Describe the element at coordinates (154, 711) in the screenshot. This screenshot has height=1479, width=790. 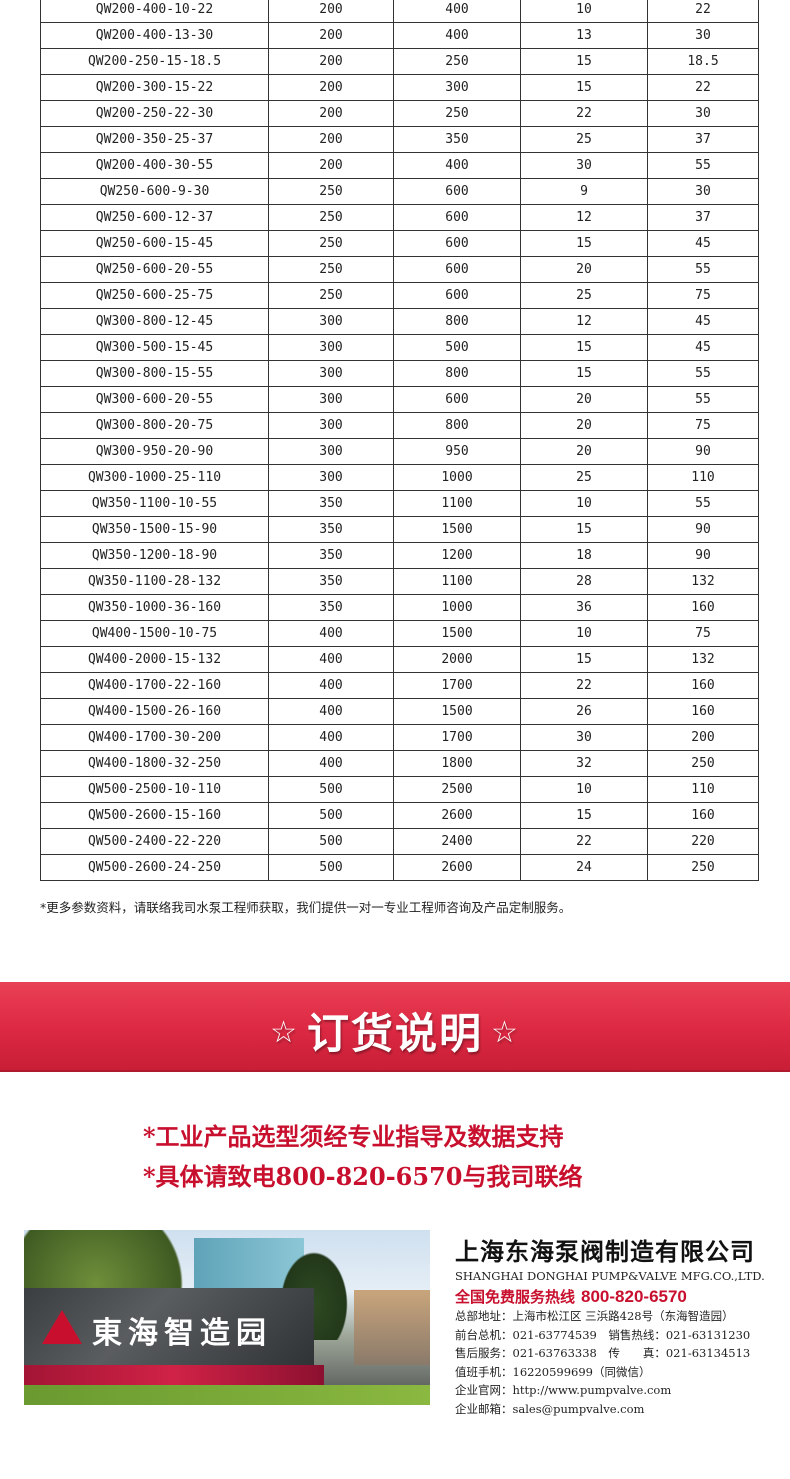
I see `table-cell: QW400-1500-26-160` at that location.